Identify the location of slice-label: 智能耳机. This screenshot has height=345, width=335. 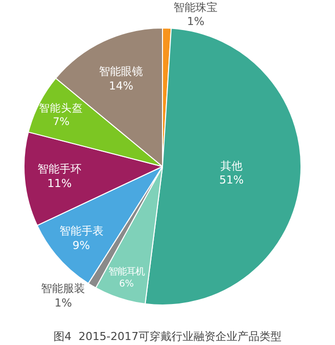
(126, 272).